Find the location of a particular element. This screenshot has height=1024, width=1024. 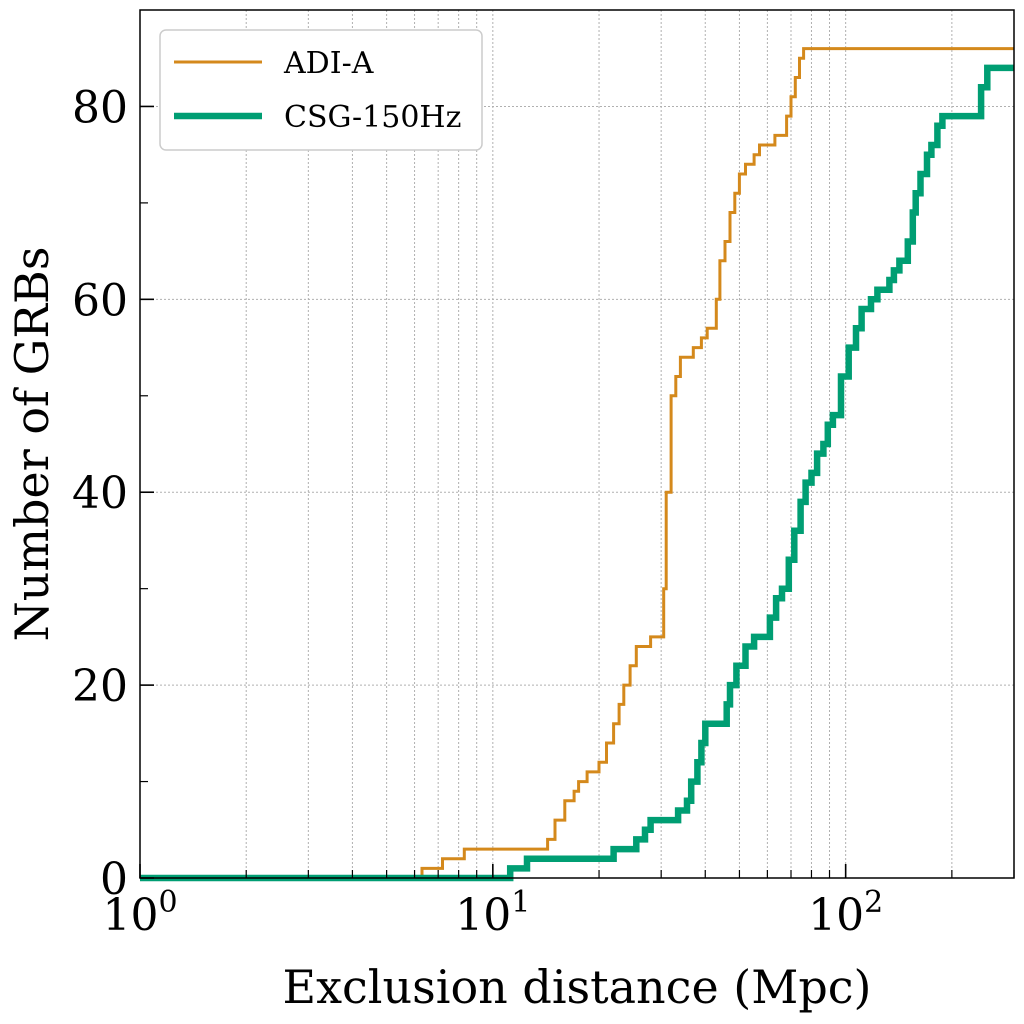

y-tick-label: 0 is located at coordinates (114, 879).